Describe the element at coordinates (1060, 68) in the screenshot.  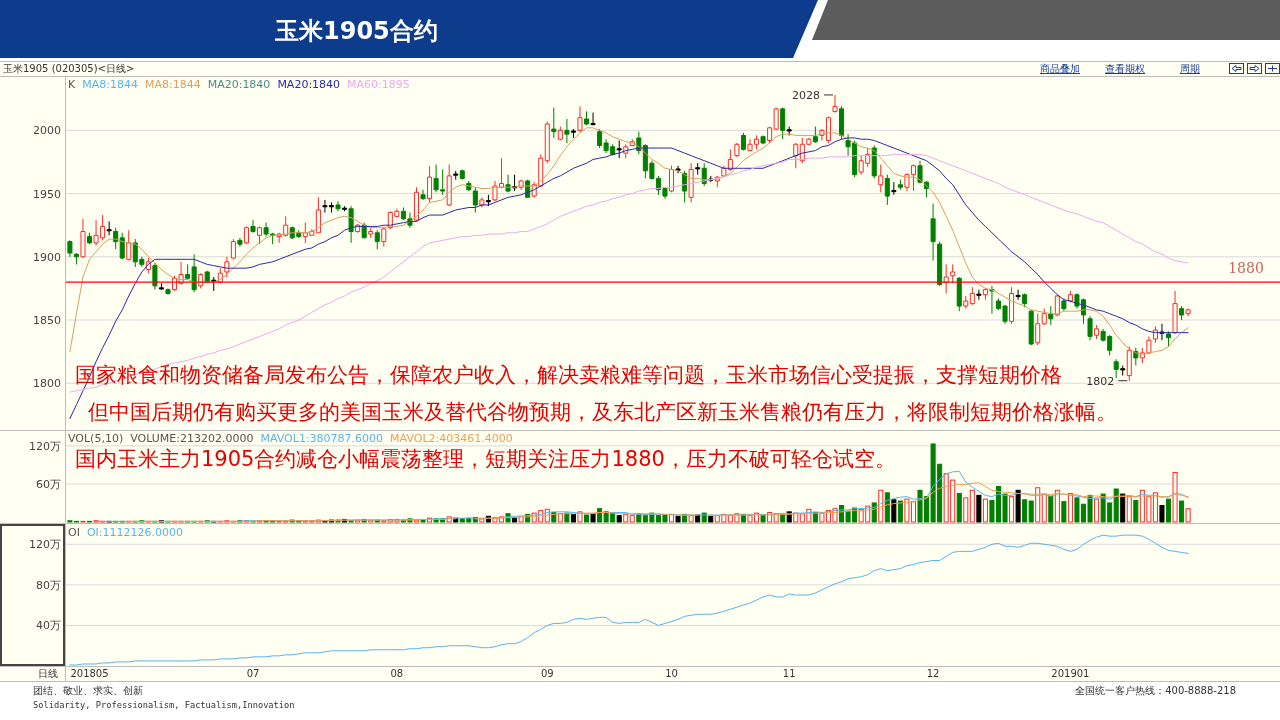
I see `text: 商品叠加` at that location.